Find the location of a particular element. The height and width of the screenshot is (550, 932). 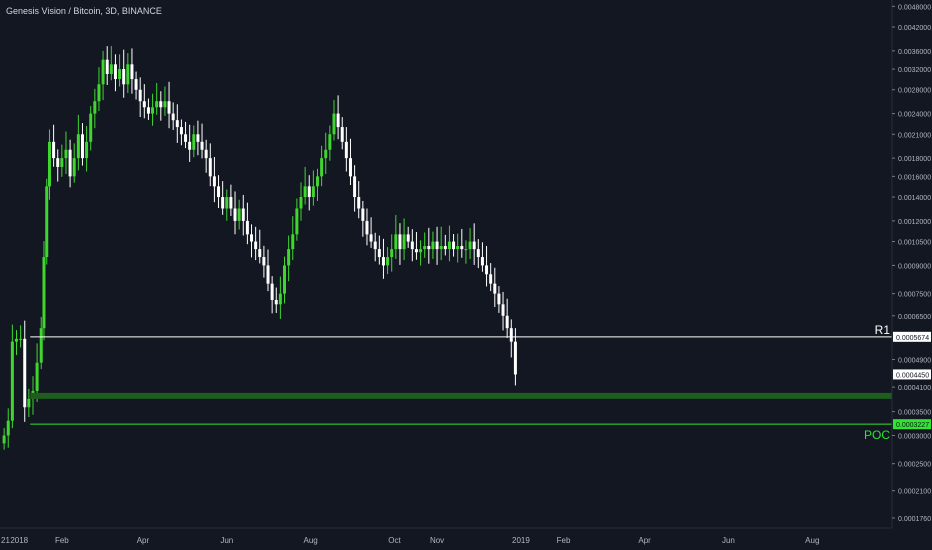

r1-label: R1 is located at coordinates (883, 330).